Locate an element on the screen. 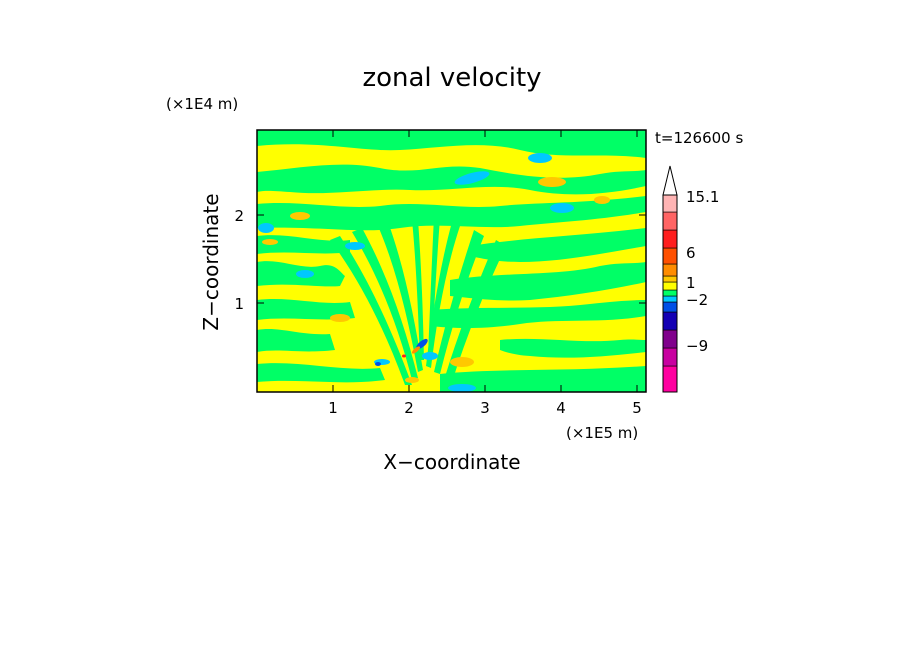 The image size is (904, 654). colorbar: 15.1 6 1 −2 −9 is located at coordinates (690, 279).